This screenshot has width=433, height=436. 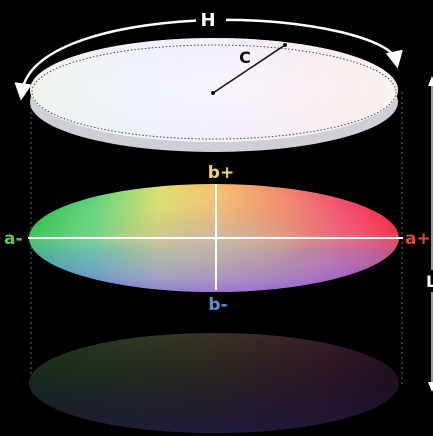 What do you see at coordinates (245, 57) in the screenshot?
I see `chroma-label: C` at bounding box center [245, 57].